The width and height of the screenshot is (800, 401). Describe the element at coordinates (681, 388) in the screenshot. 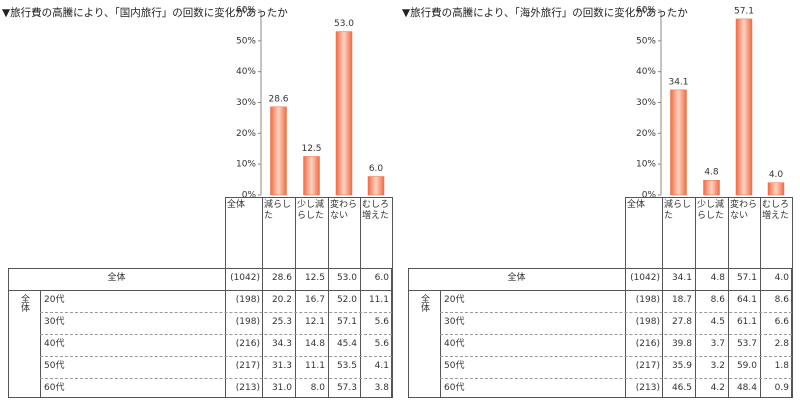

I see `cell: 46.5` at that location.